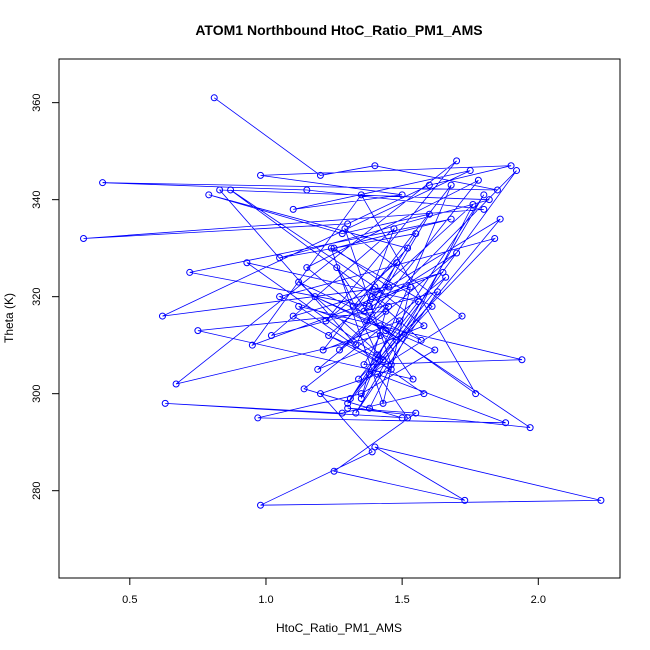 The height and width of the screenshot is (650, 650). I want to click on x-tick-label: 1.5, so click(401, 600).